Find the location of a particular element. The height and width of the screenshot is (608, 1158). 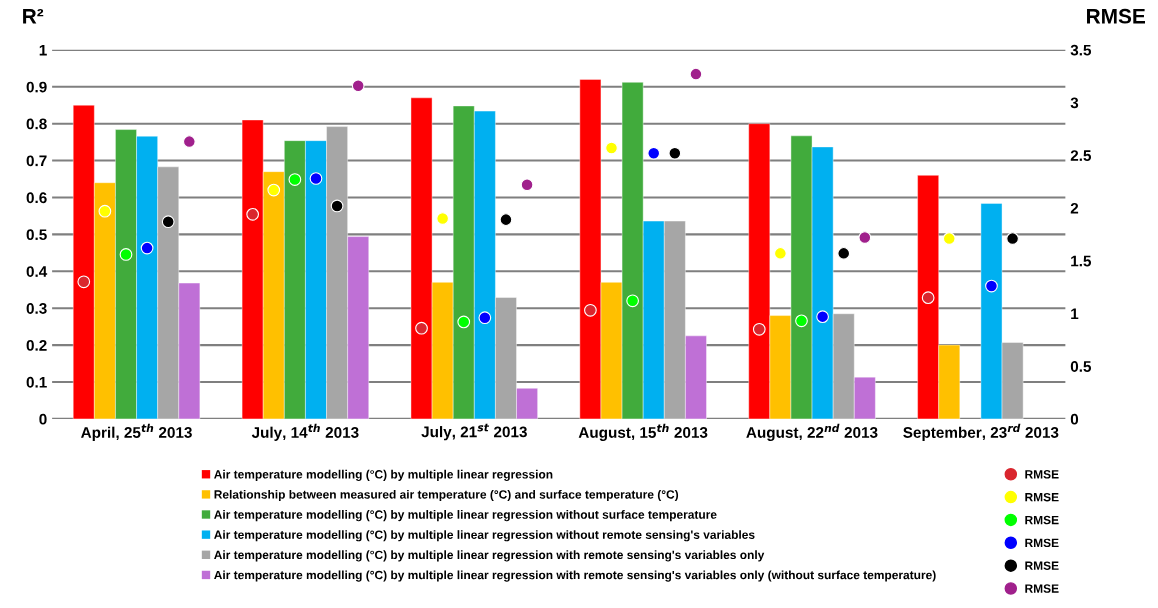

legend-label: Air temperature modelling (°C) by multiple linear regression with remote sensing's variables only is located at coordinates (489, 556).